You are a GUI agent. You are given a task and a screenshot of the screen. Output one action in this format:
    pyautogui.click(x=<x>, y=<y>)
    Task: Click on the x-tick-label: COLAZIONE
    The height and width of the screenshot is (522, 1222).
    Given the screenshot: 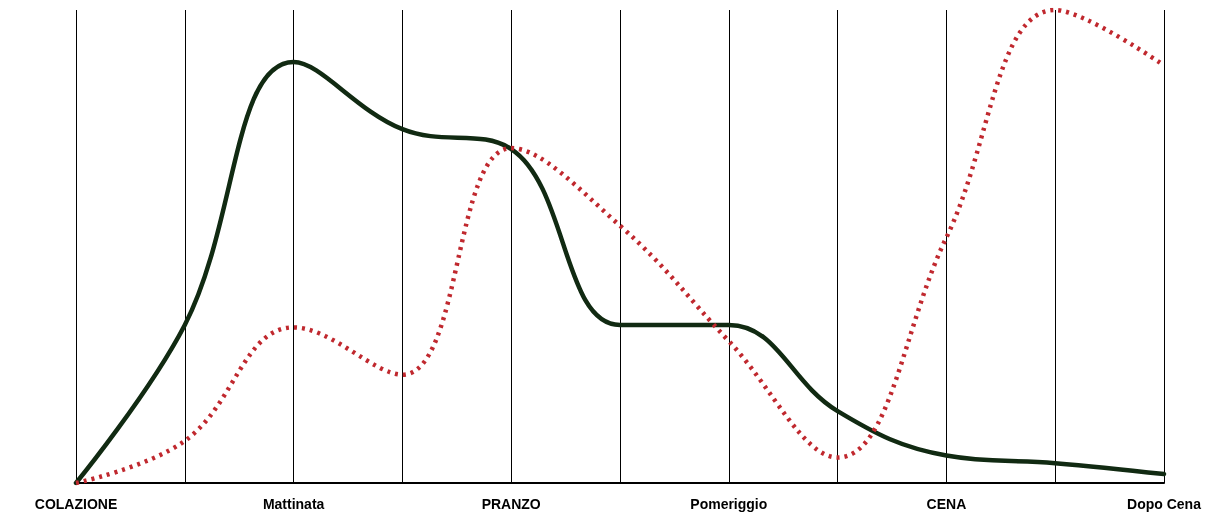 What is the action you would take?
    pyautogui.click(x=76, y=504)
    